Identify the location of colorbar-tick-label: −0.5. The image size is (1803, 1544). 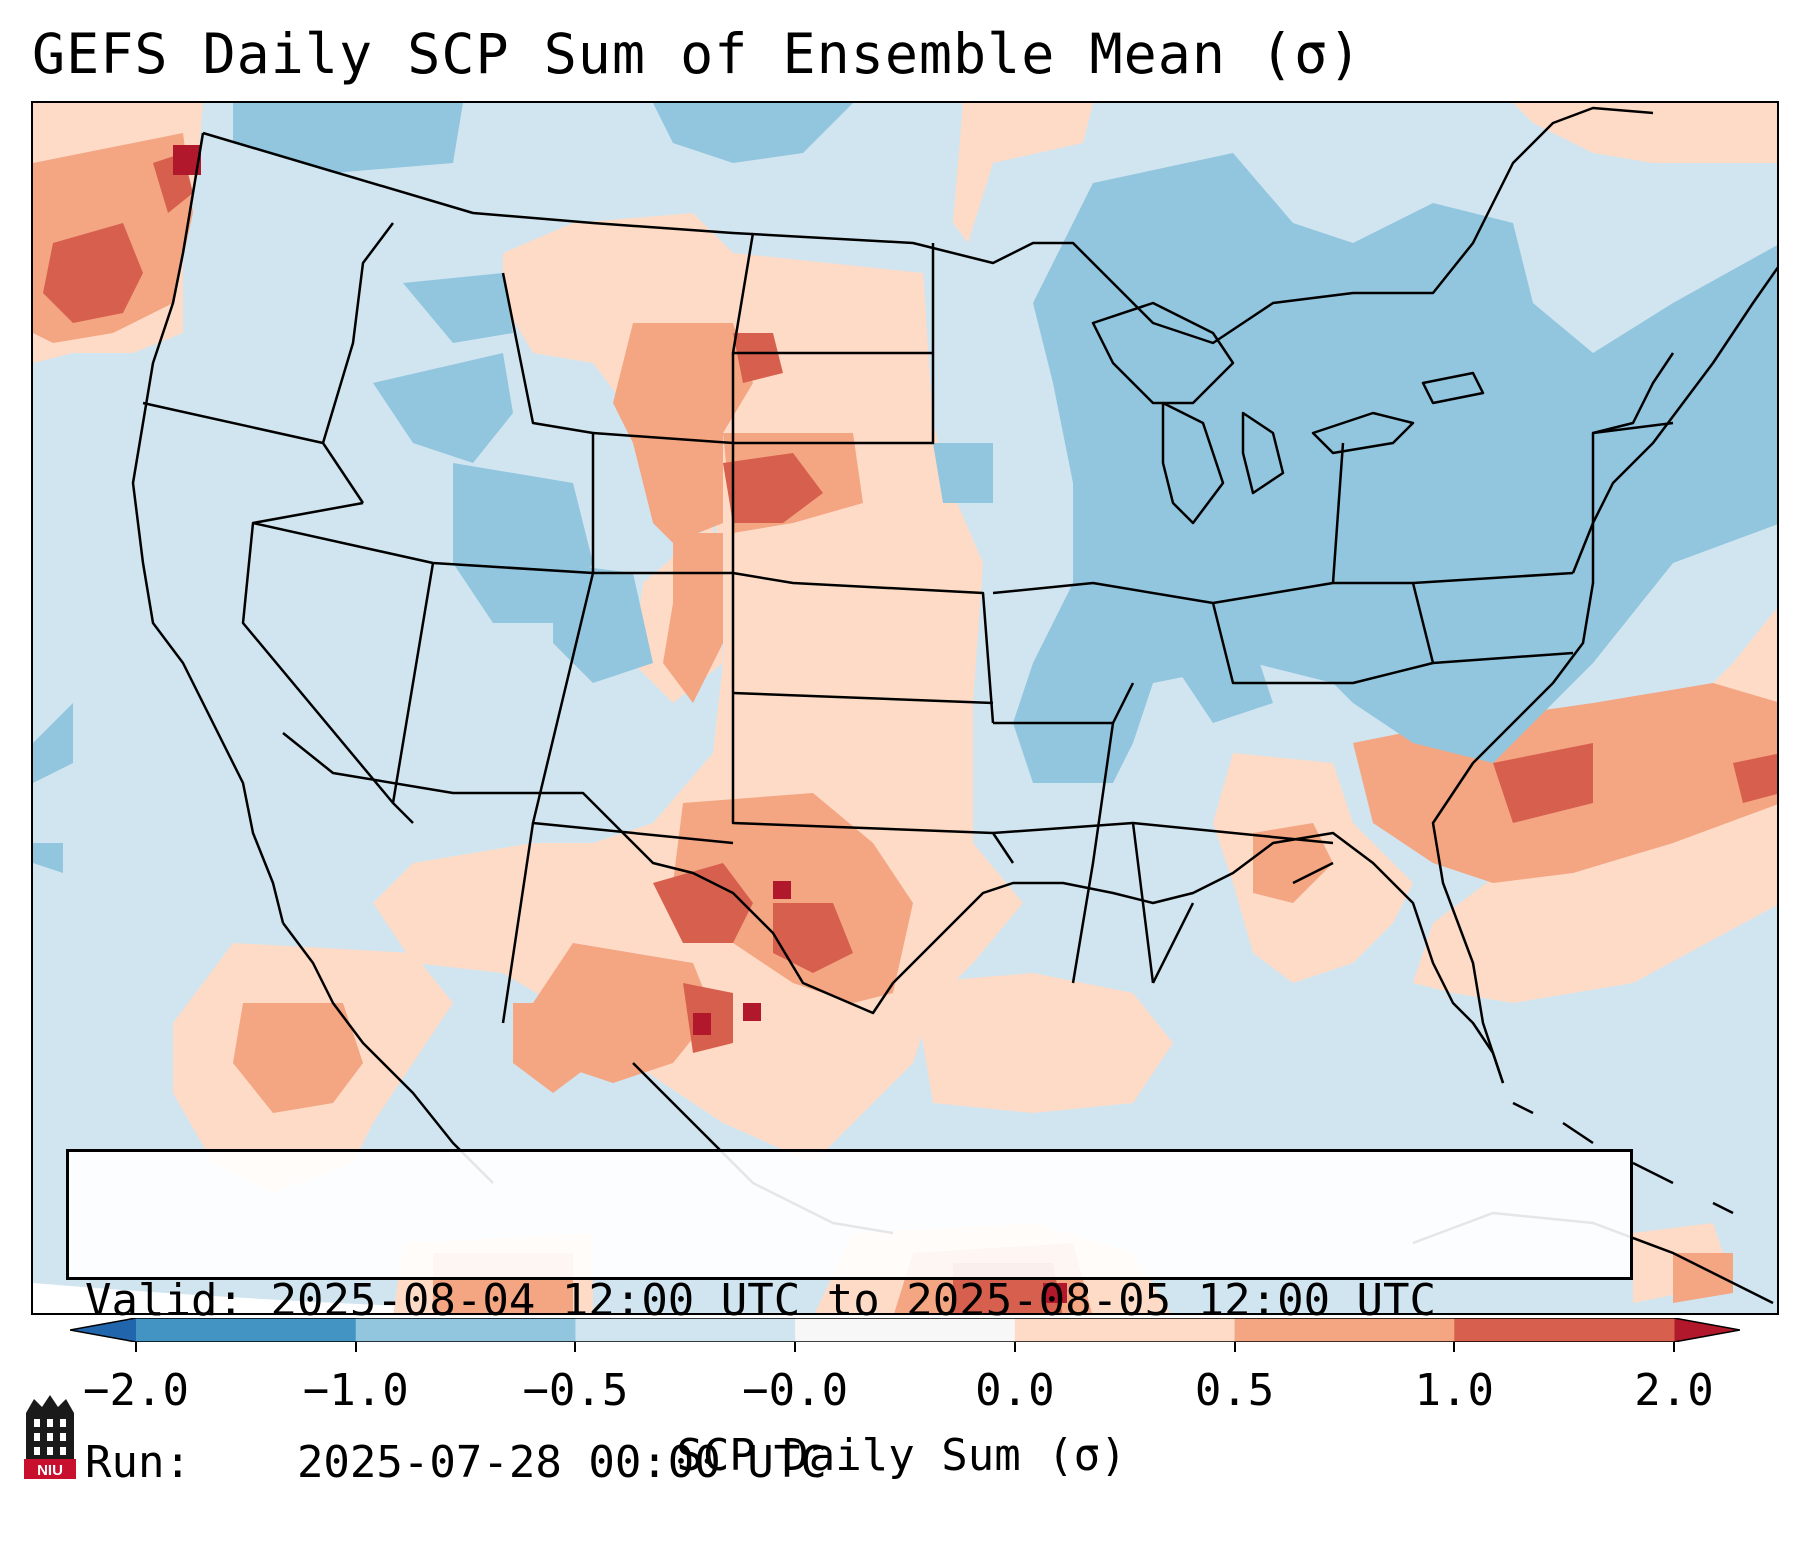
(575, 1390).